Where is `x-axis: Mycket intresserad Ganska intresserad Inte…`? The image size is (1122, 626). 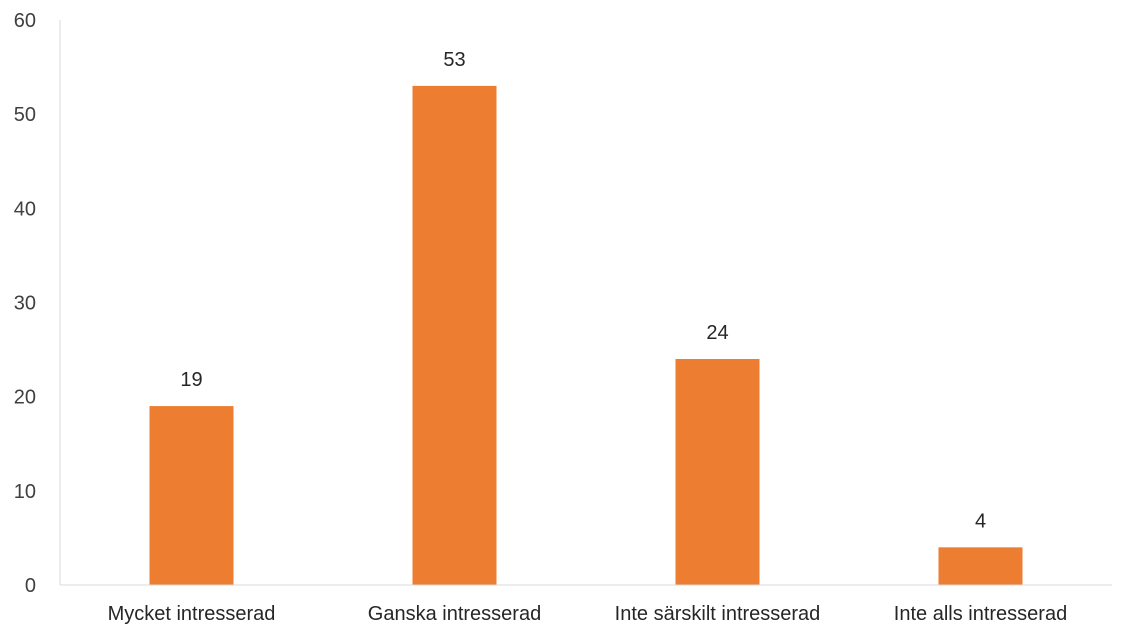
x-axis: Mycket intresserad Ganska intresserad Inte… is located at coordinates (586, 604).